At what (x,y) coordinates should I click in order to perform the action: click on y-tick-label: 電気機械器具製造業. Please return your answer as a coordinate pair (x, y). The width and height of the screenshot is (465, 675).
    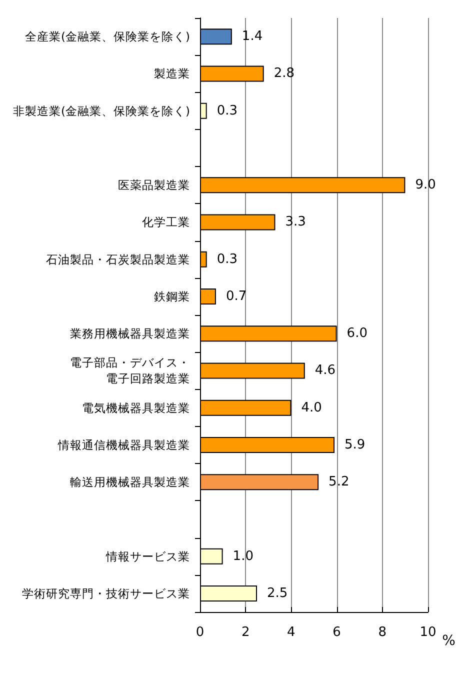
    Looking at the image, I should click on (136, 407).